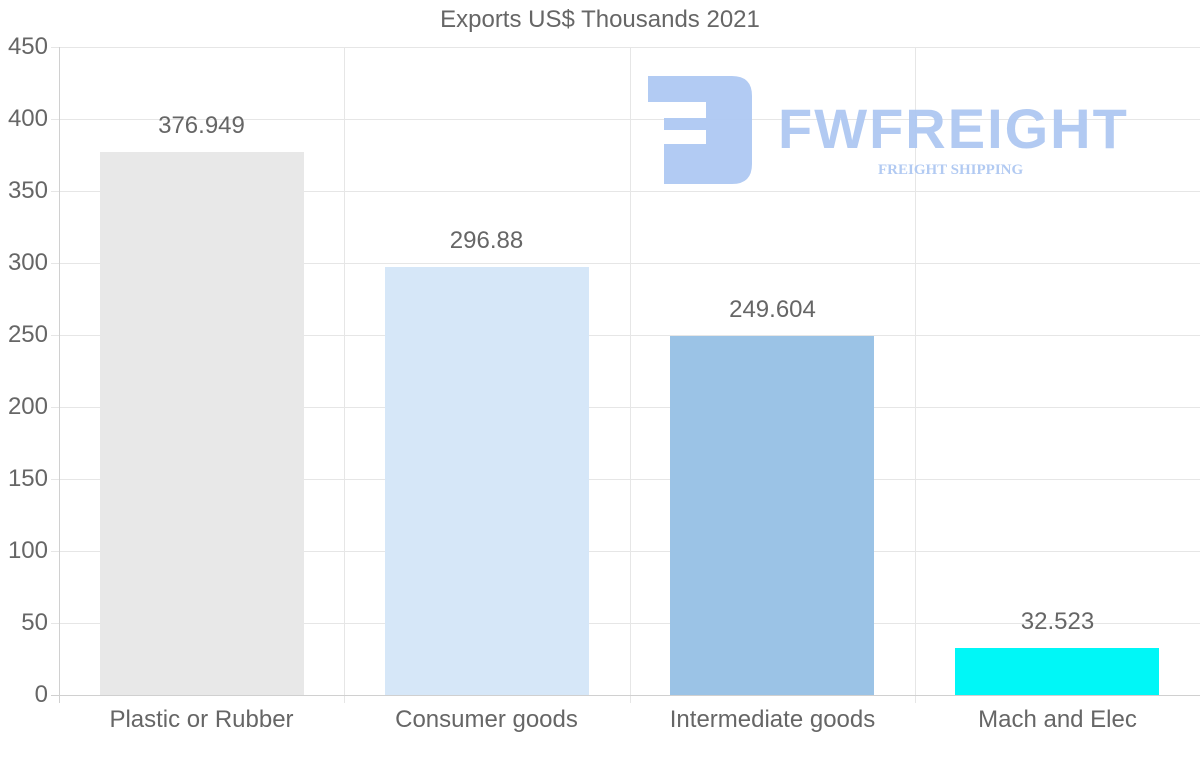 The height and width of the screenshot is (763, 1200). I want to click on x-tick-label: Intermediate goods, so click(772, 719).